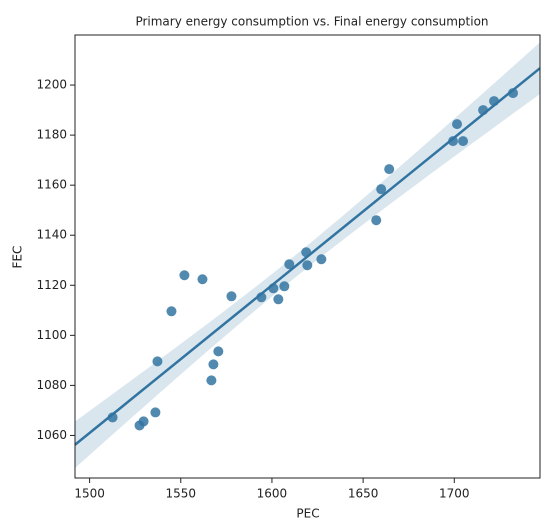  What do you see at coordinates (89, 494) in the screenshot?
I see `x-tick-label: 1500` at bounding box center [89, 494].